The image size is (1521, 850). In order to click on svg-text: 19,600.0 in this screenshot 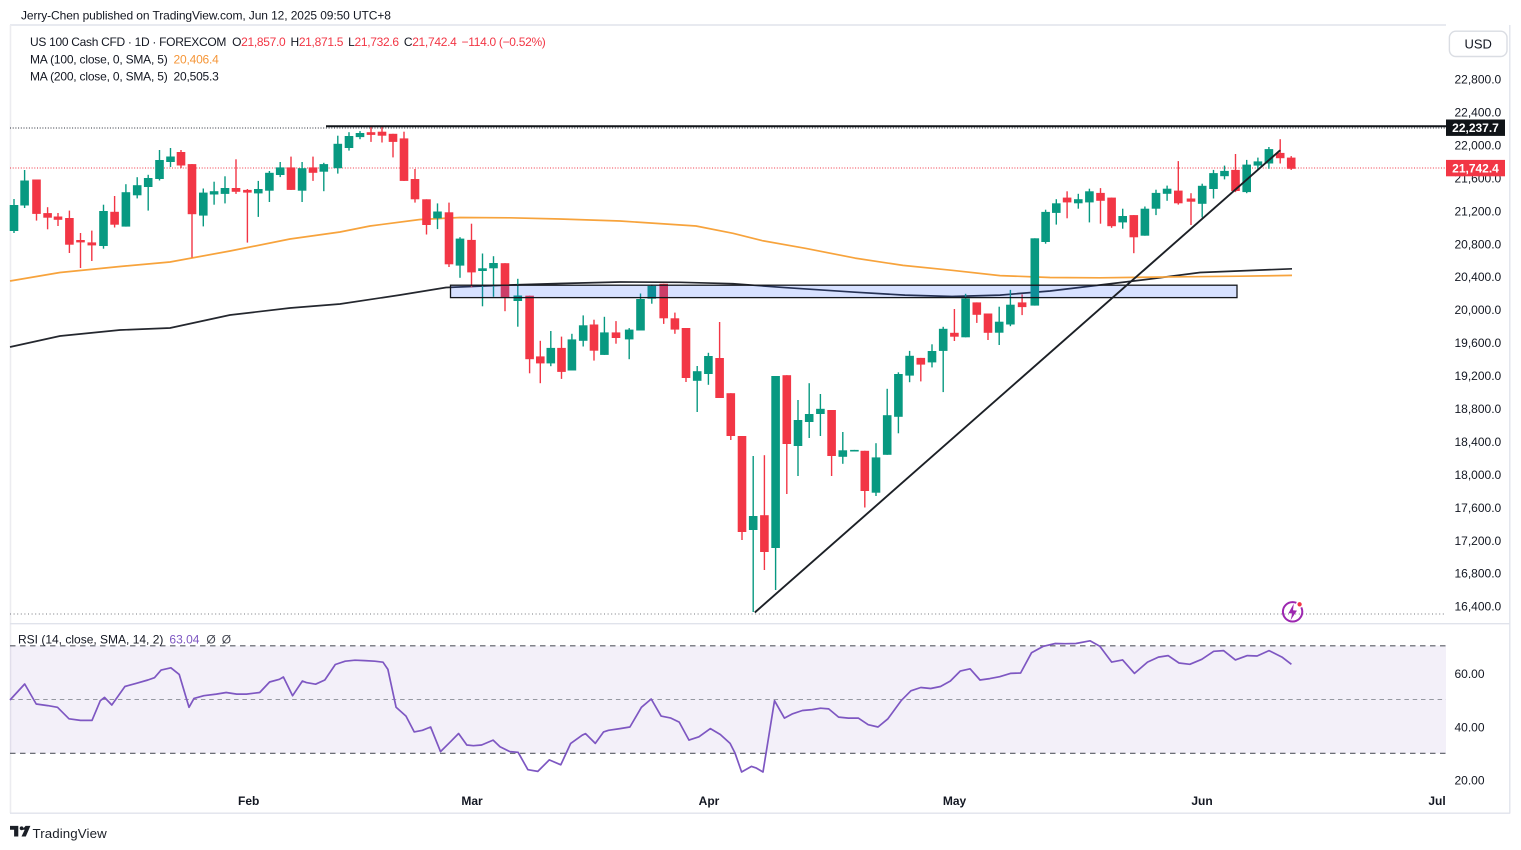, I will do `click(1478, 343)`.